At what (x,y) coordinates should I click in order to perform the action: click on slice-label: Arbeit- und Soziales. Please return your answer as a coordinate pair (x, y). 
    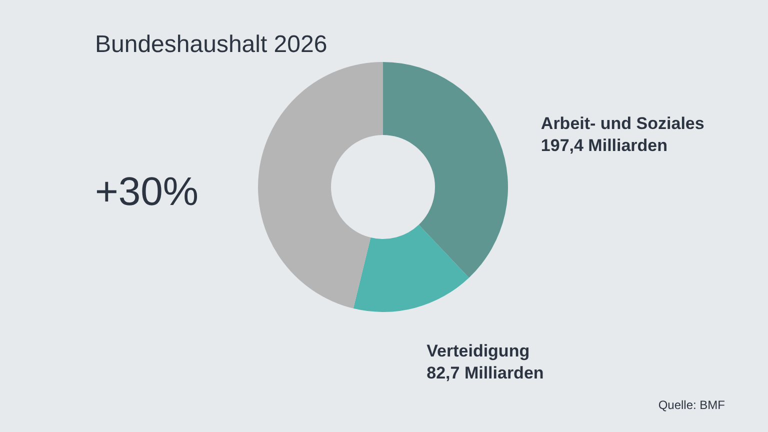
    Looking at the image, I should click on (622, 124).